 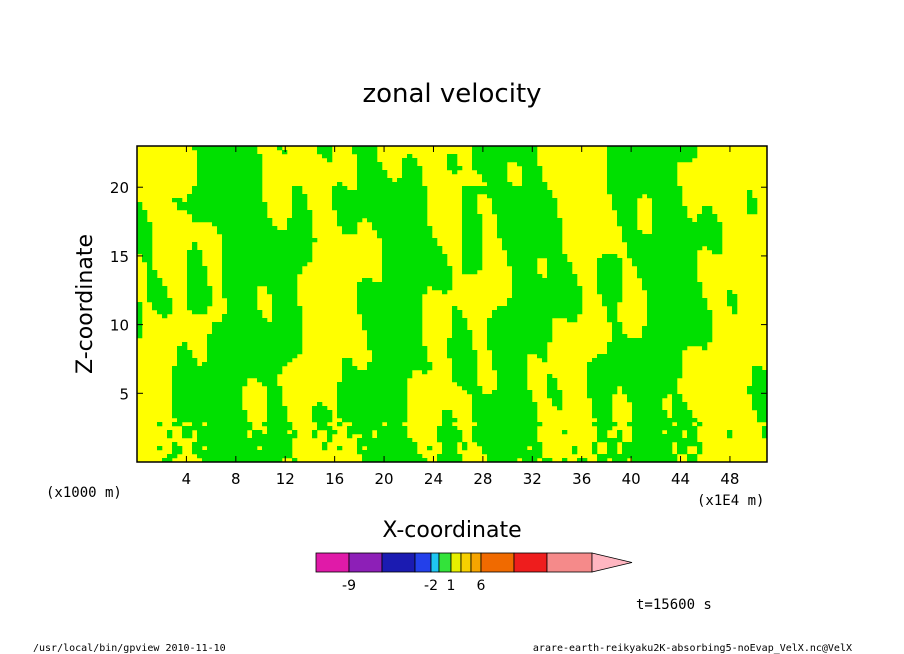 I want to click on colorbar-labels: -9 -2 1 6, so click(x=414, y=586).